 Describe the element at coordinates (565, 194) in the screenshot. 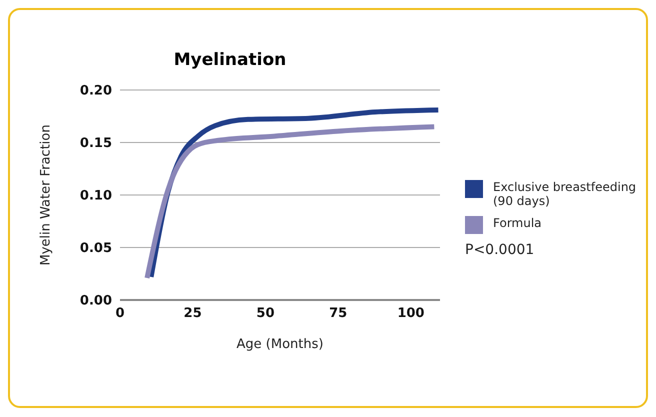

I see `legend-label: Exclusive breastfeeding (90 days)` at that location.